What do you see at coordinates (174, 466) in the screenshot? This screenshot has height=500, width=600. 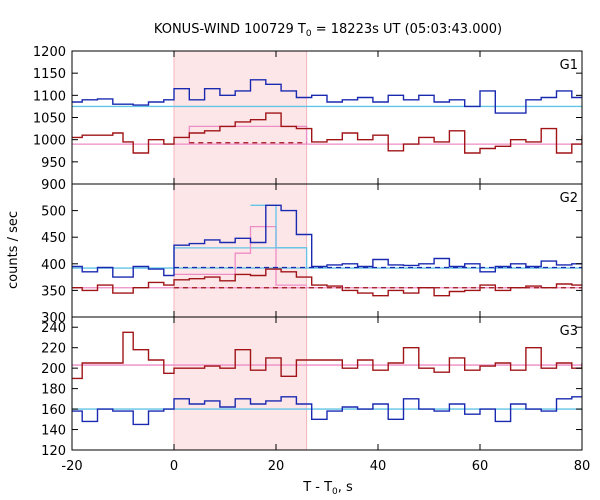 I see `x-tick-label: 0` at bounding box center [174, 466].